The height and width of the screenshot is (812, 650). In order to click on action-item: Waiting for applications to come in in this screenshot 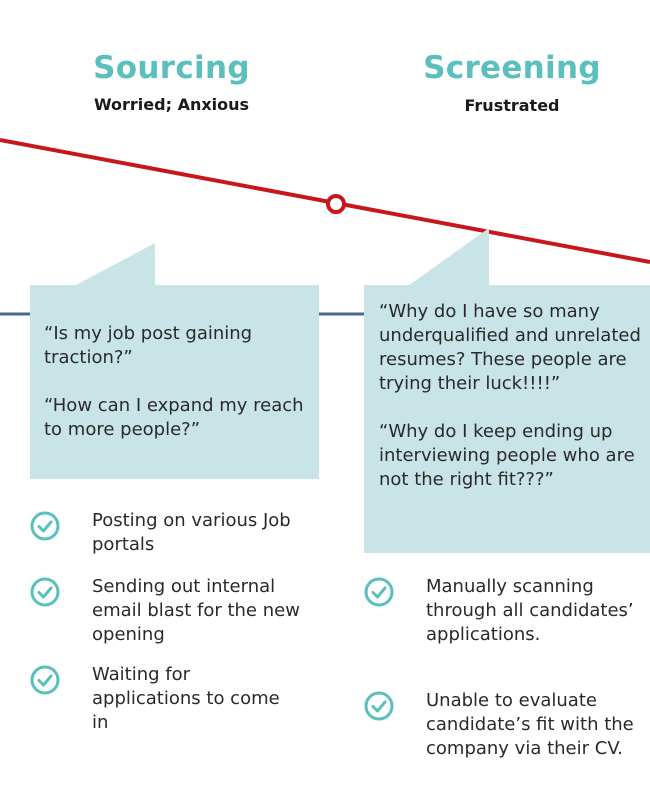, I will do `click(172, 699)`.